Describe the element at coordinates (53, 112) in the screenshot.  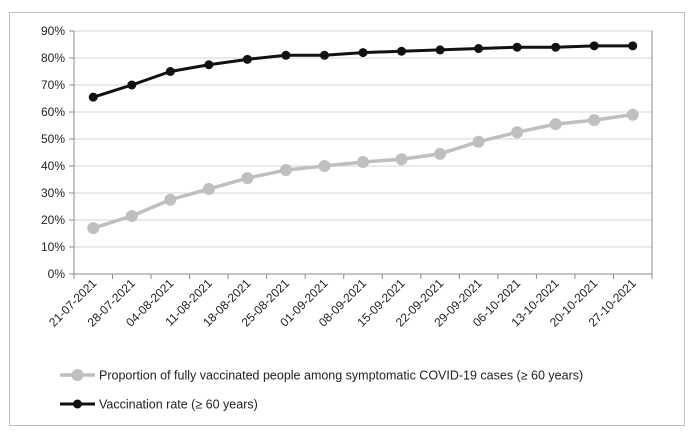
I see `y-tick-label: 60%` at that location.